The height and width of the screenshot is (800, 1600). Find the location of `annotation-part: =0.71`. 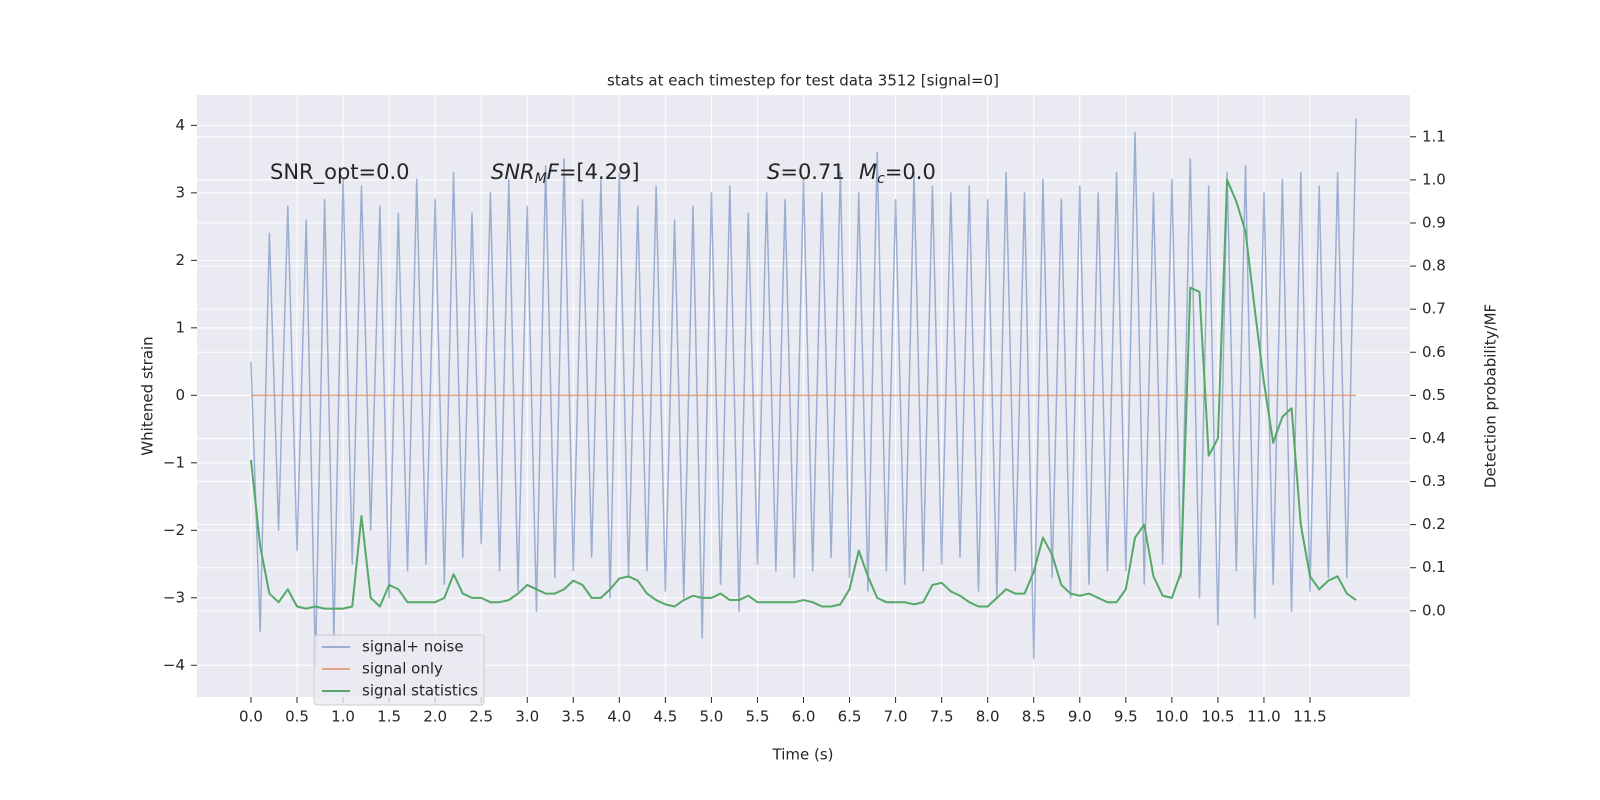

annotation-part: =0.71 is located at coordinates (812, 172).